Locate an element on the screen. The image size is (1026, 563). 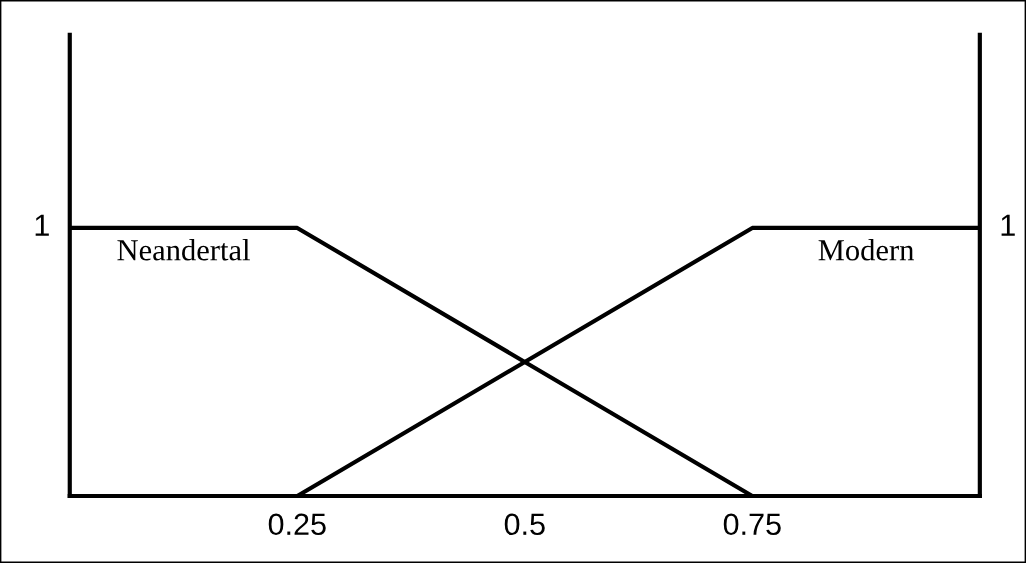
x-tick-label: 0.75 is located at coordinates (752, 524).